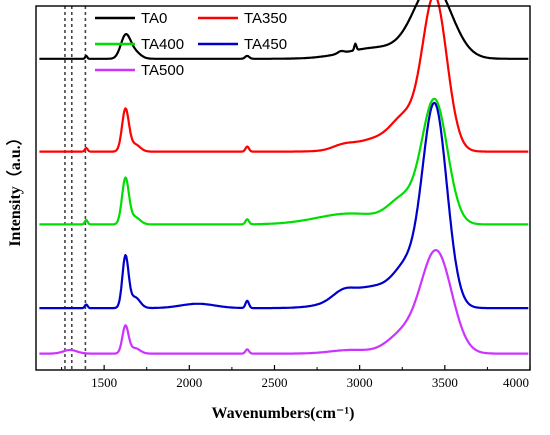  What do you see at coordinates (104, 382) in the screenshot?
I see `x-tick-label-1500: 1500` at bounding box center [104, 382].